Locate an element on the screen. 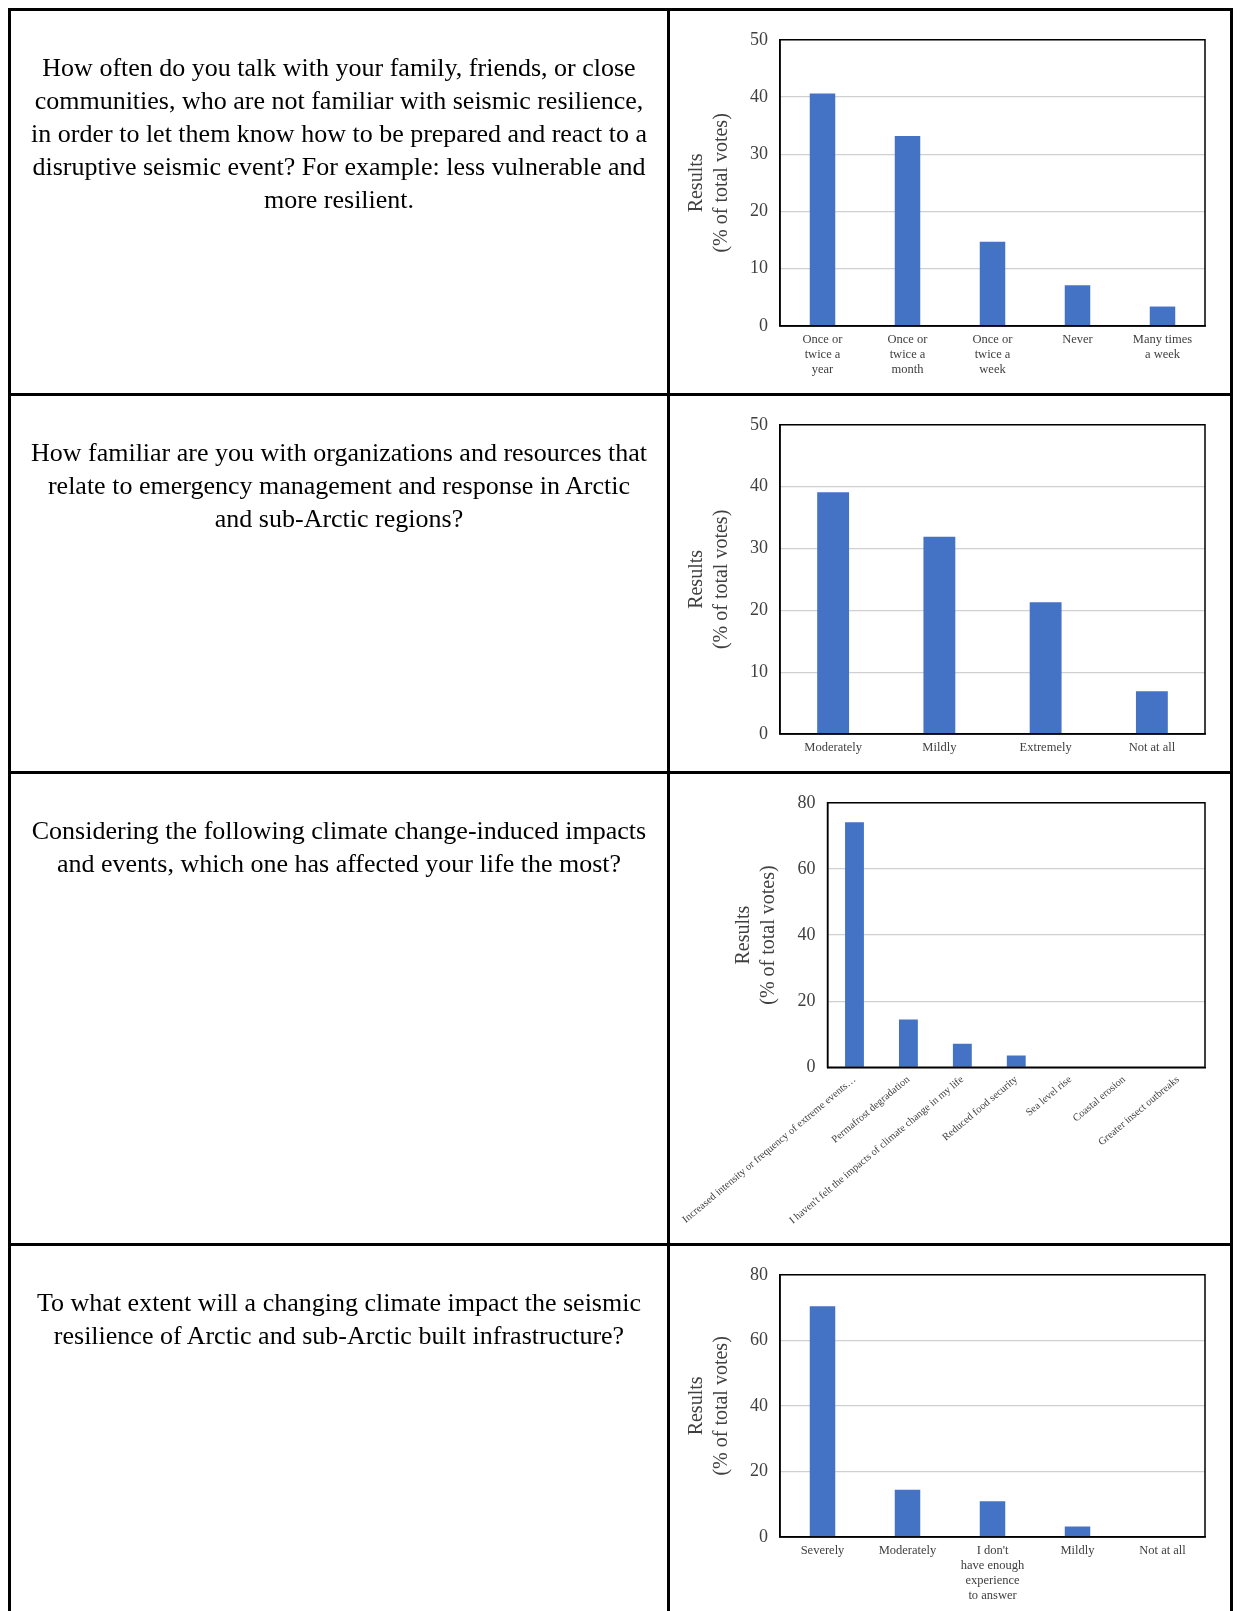  x-tick-label: Extremely is located at coordinates (1046, 746).